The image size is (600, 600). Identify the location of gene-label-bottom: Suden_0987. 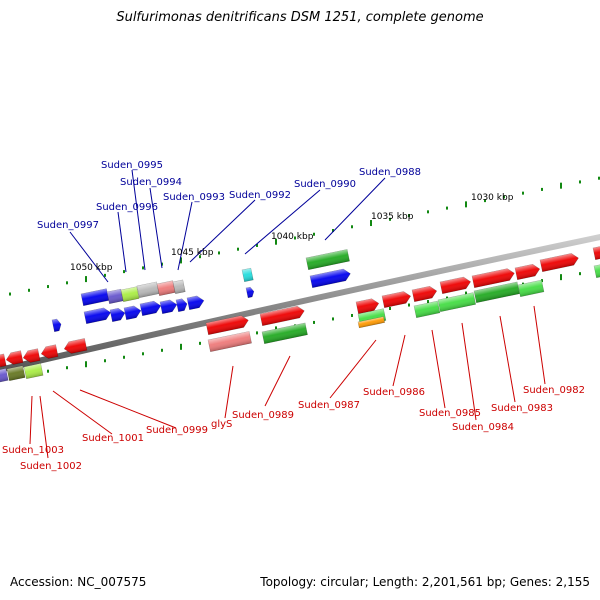
(329, 405).